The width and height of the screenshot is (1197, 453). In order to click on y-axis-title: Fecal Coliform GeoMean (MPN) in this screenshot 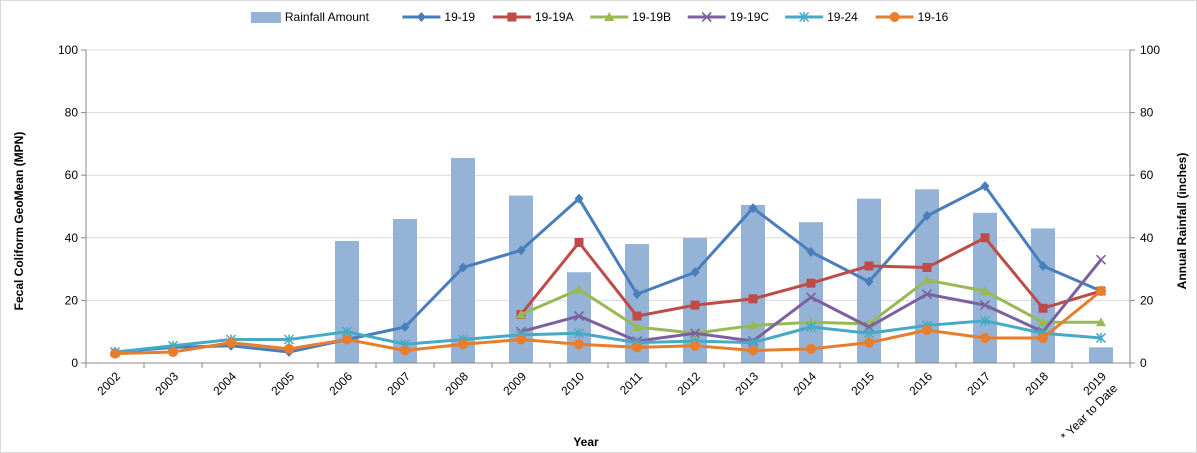, I will do `click(19, 221)`.